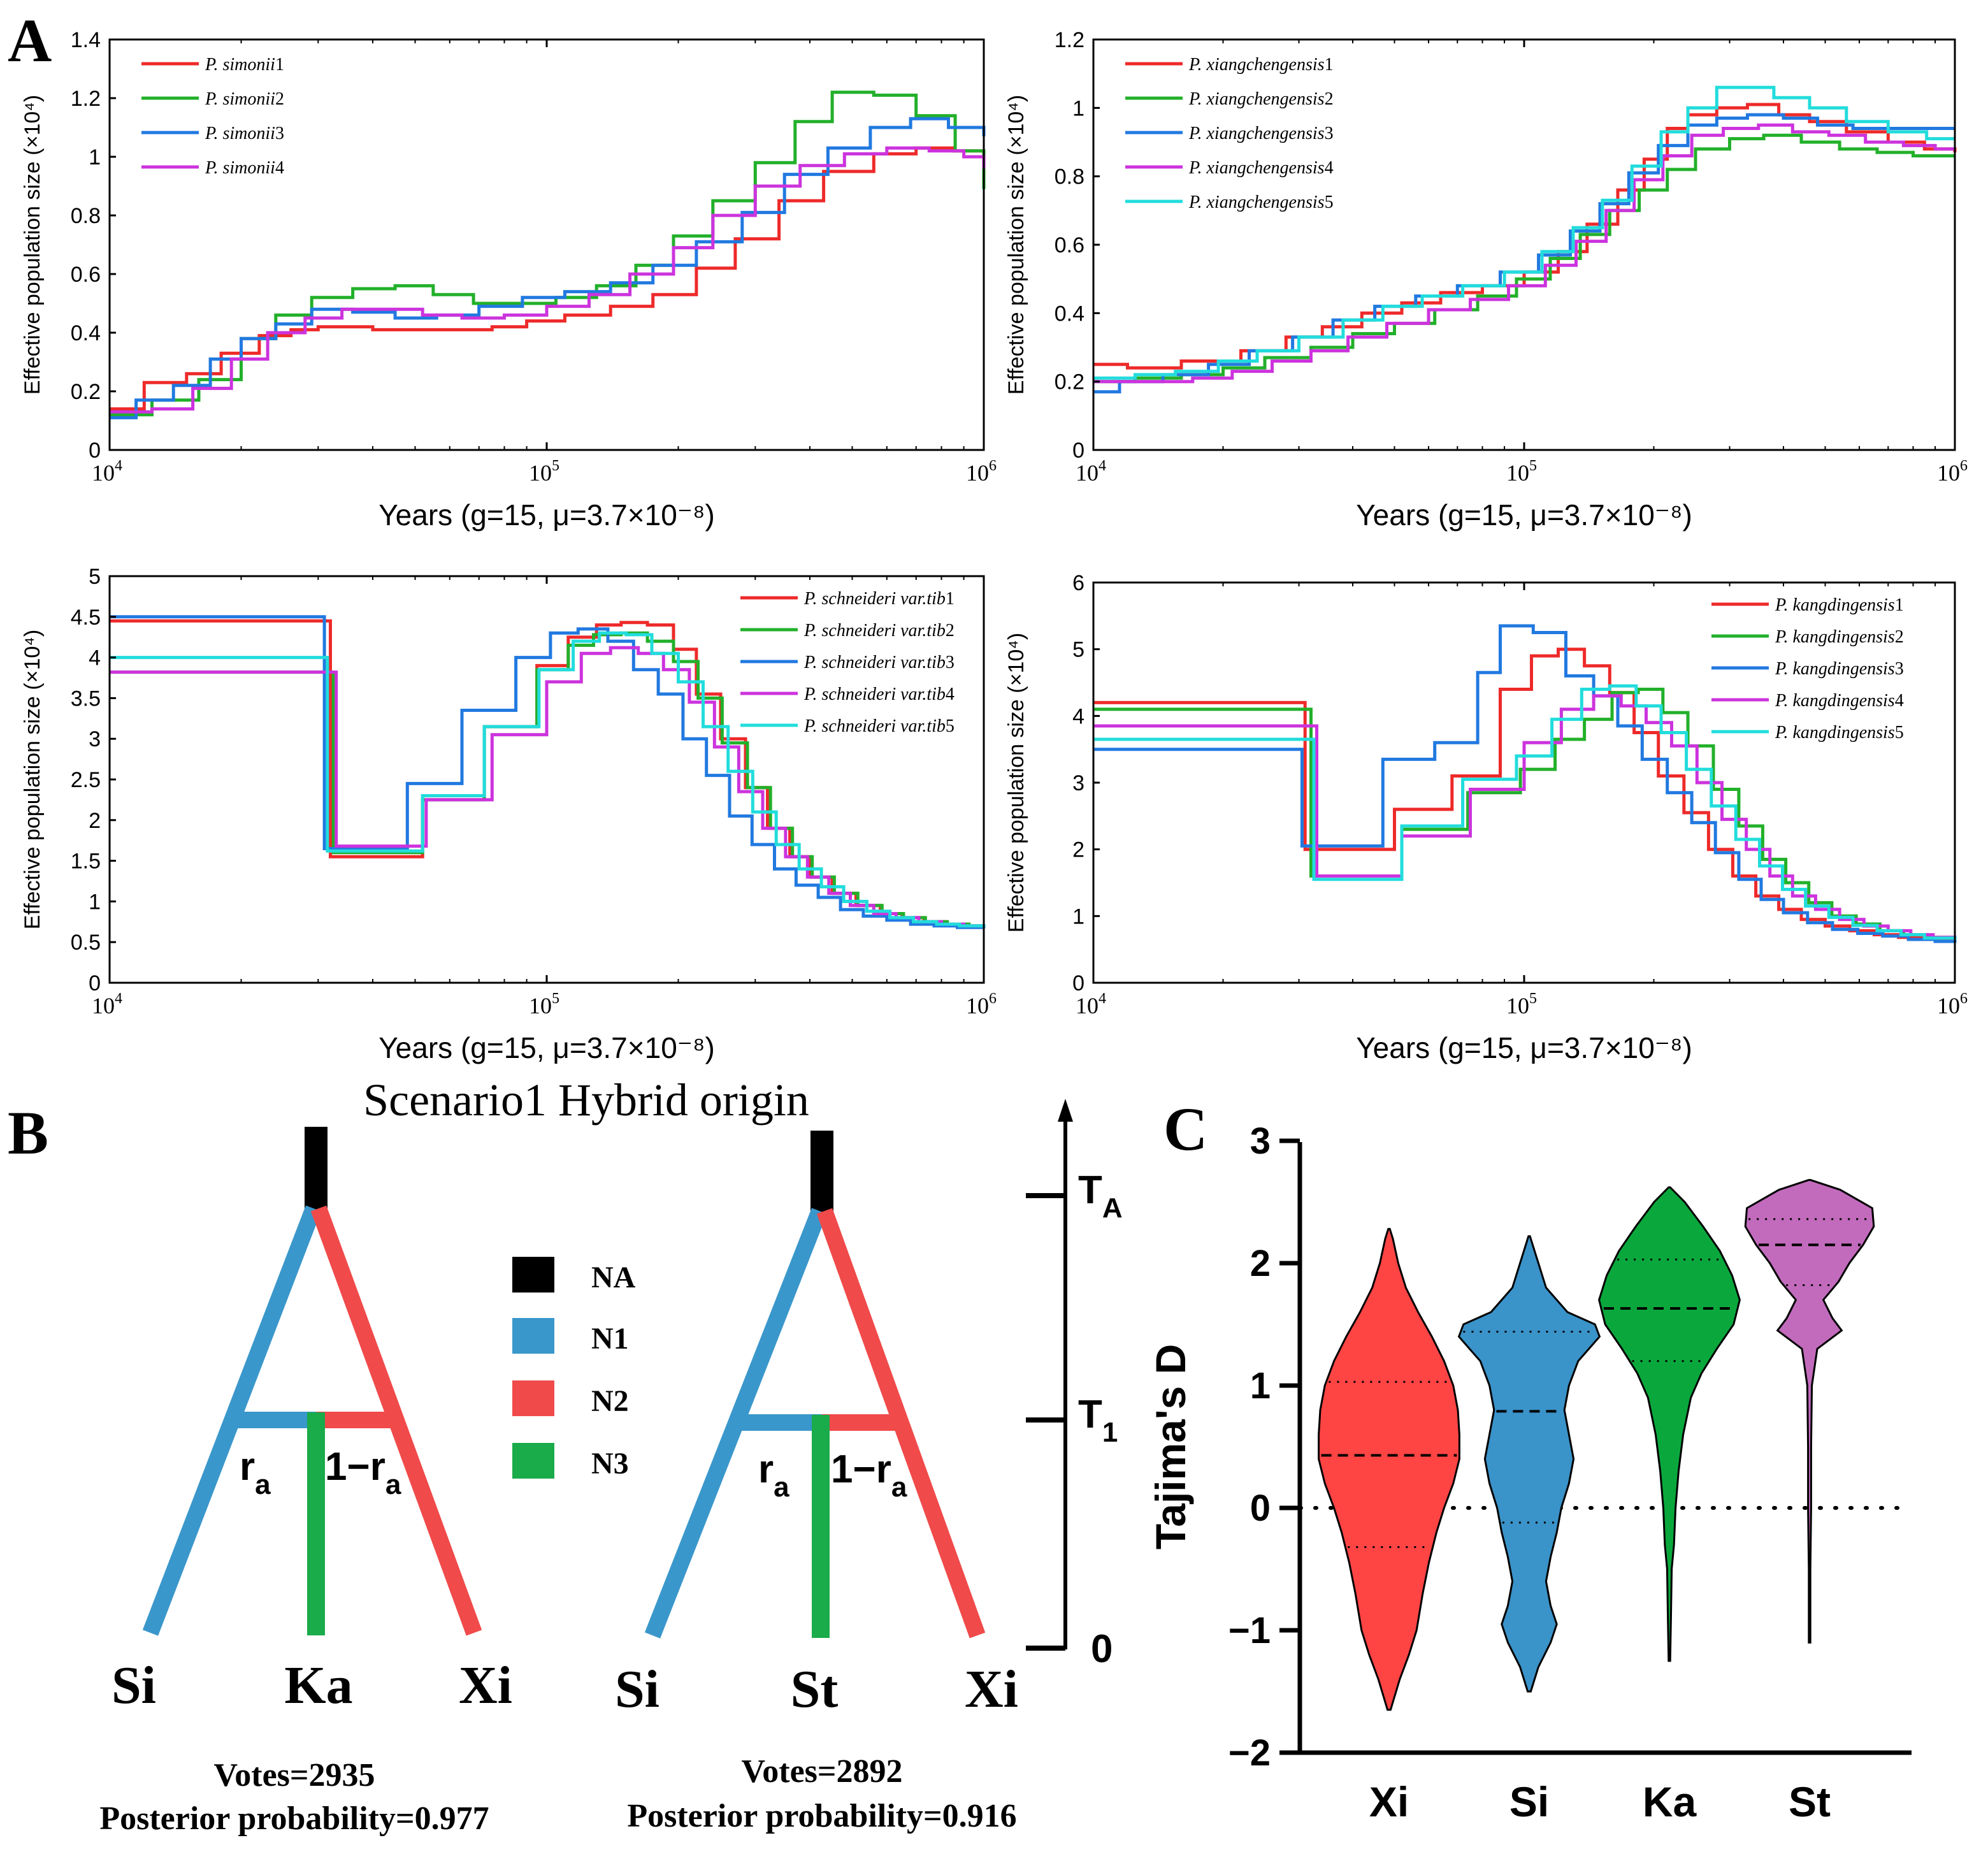 This screenshot has width=1988, height=1861. Describe the element at coordinates (1839, 732) in the screenshot. I see `legend-label: P. kangdingensis5` at that location.